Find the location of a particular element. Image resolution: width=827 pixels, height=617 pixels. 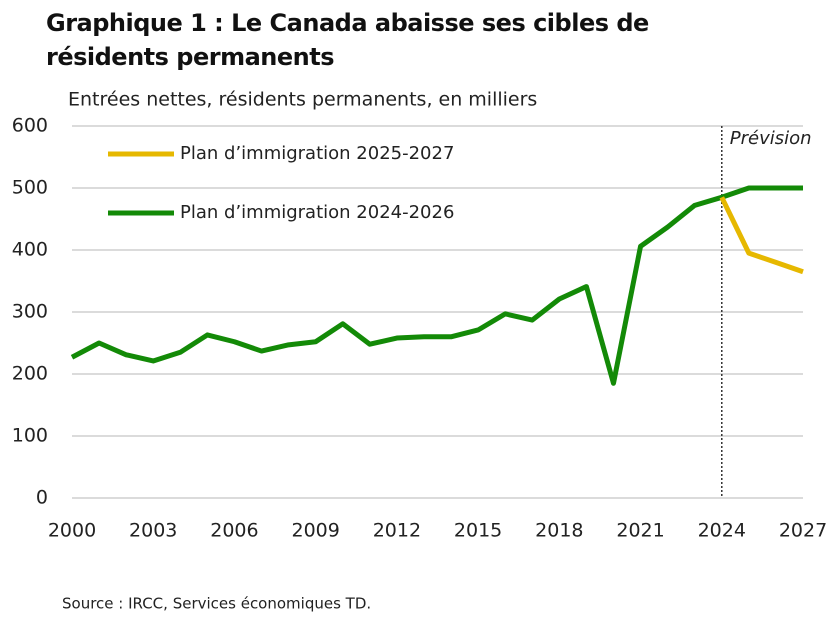

x-tick-label: 2021 is located at coordinates (640, 531).